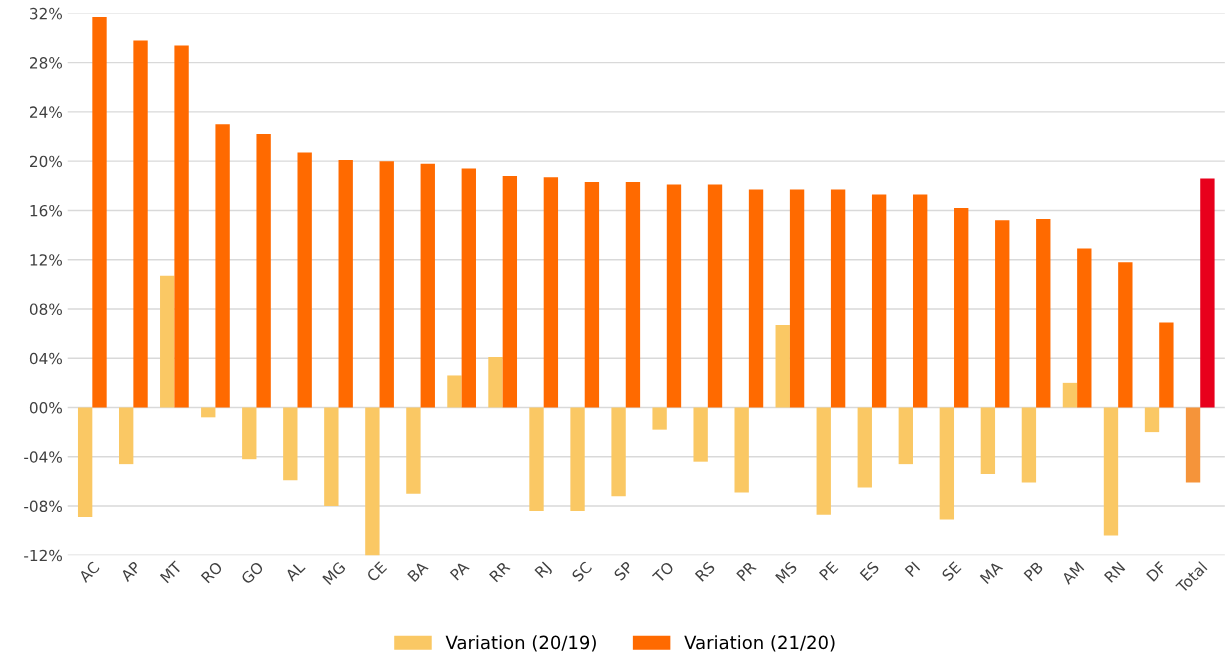  What do you see at coordinates (46, 161) in the screenshot?
I see `y-tick-label: 20%` at bounding box center [46, 161].